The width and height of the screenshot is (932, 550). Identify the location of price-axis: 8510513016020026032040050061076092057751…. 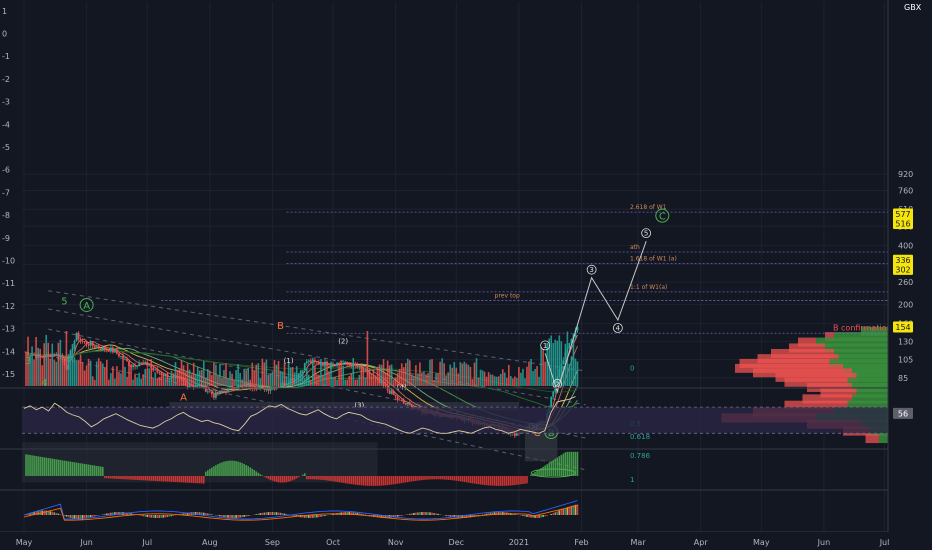
(909, 266).